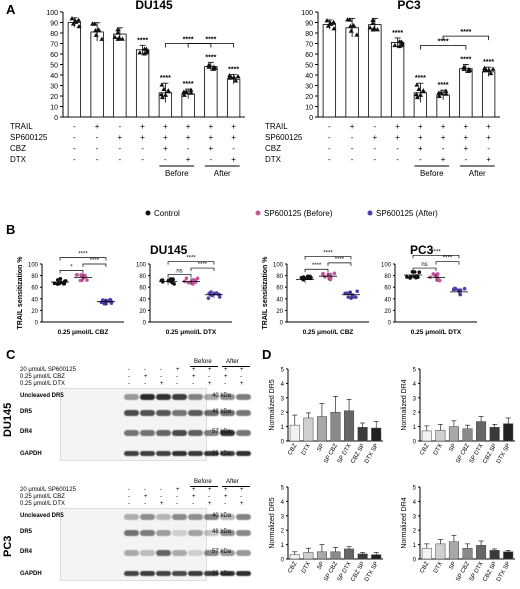  What do you see at coordinates (222, 396) in the screenshot?
I see `kda-label: 40 kDa` at bounding box center [222, 396].